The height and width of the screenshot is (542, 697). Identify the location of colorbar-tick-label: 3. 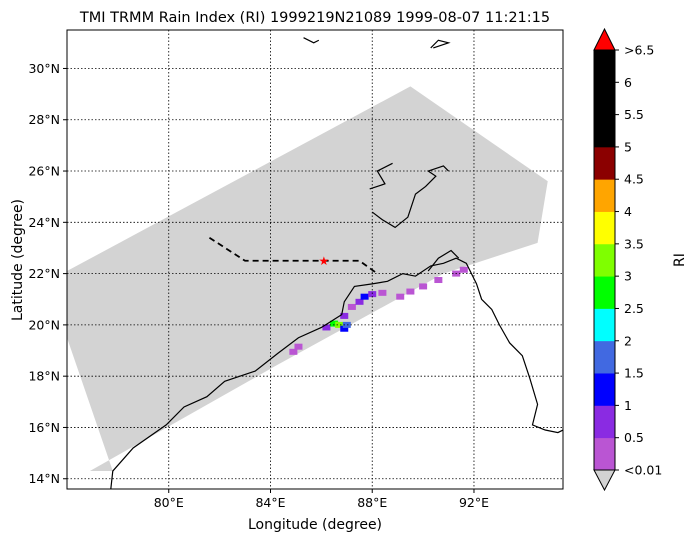
(628, 276).